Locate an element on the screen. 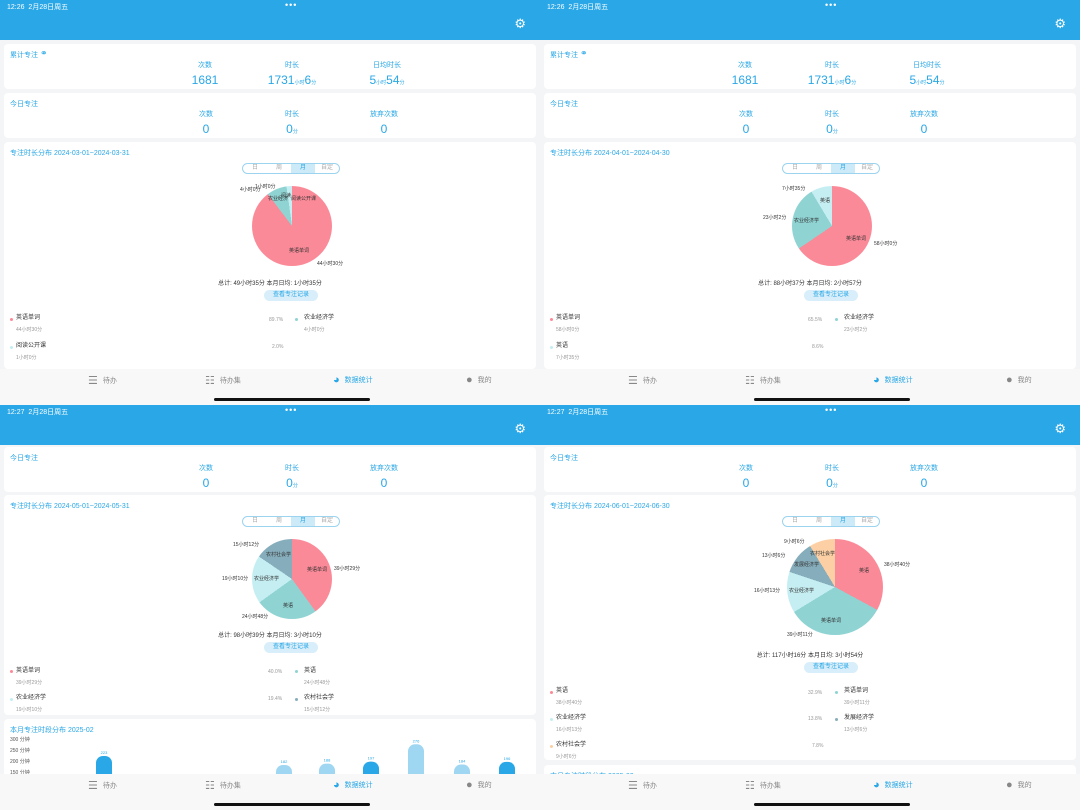  legend-item: 发展经济学 13小时6分 is located at coordinates (859, 724).